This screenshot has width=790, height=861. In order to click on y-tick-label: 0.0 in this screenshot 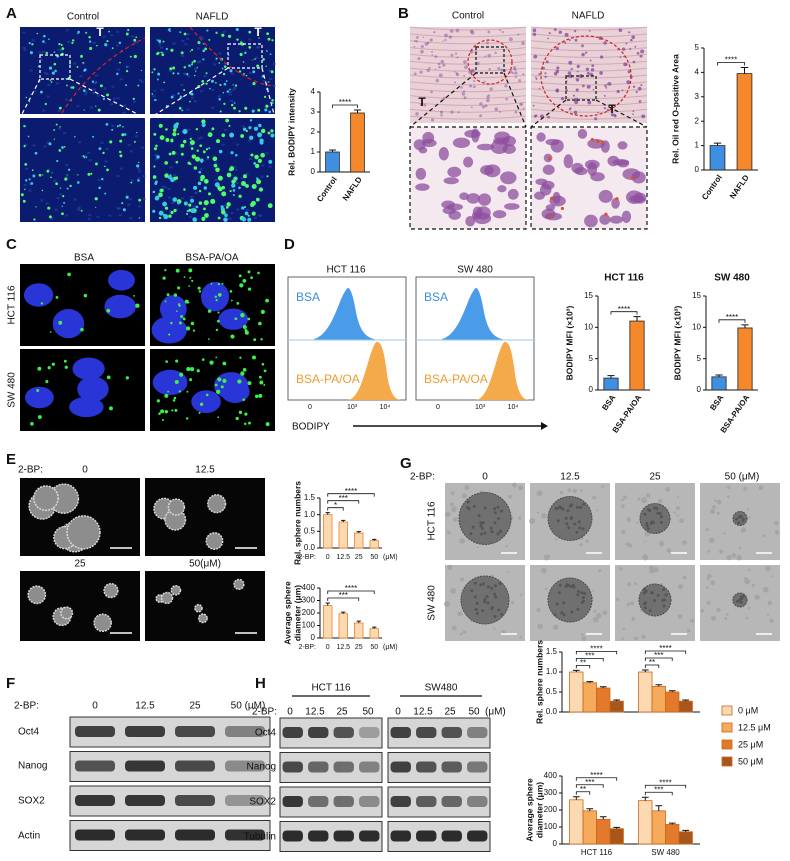, I will do `click(552, 711)`.